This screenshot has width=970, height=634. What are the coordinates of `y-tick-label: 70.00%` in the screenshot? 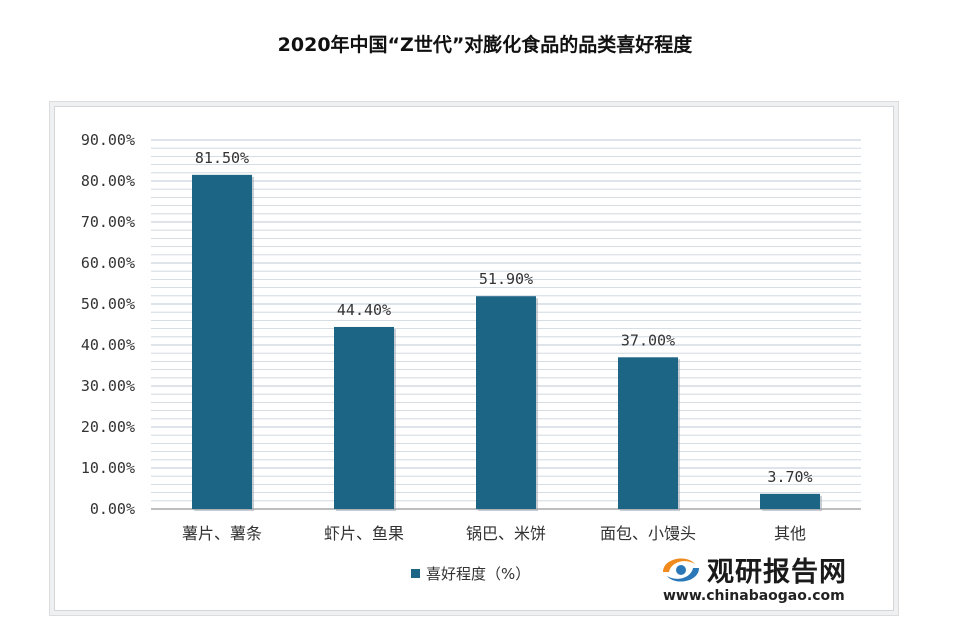 It's located at (108, 222).